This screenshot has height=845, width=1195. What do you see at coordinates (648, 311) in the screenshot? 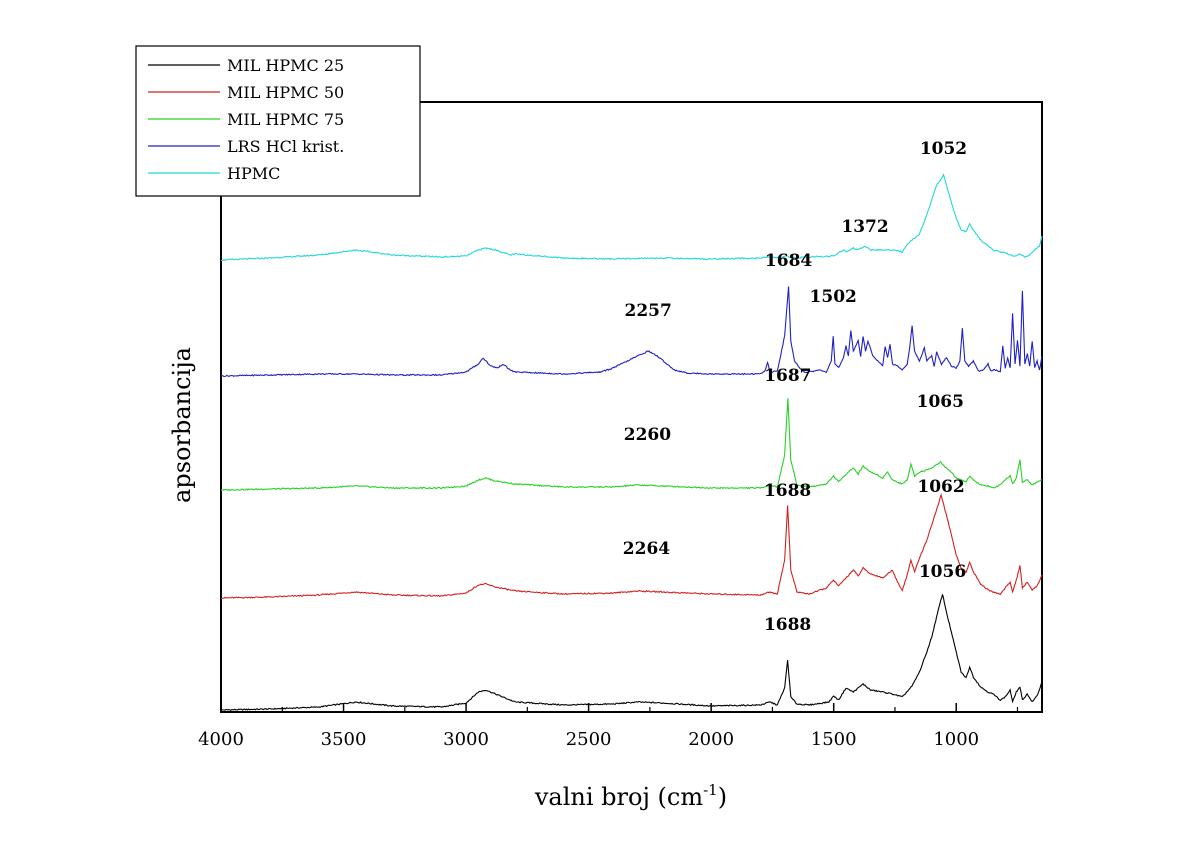
I see `peak-label: 2257` at bounding box center [648, 311].